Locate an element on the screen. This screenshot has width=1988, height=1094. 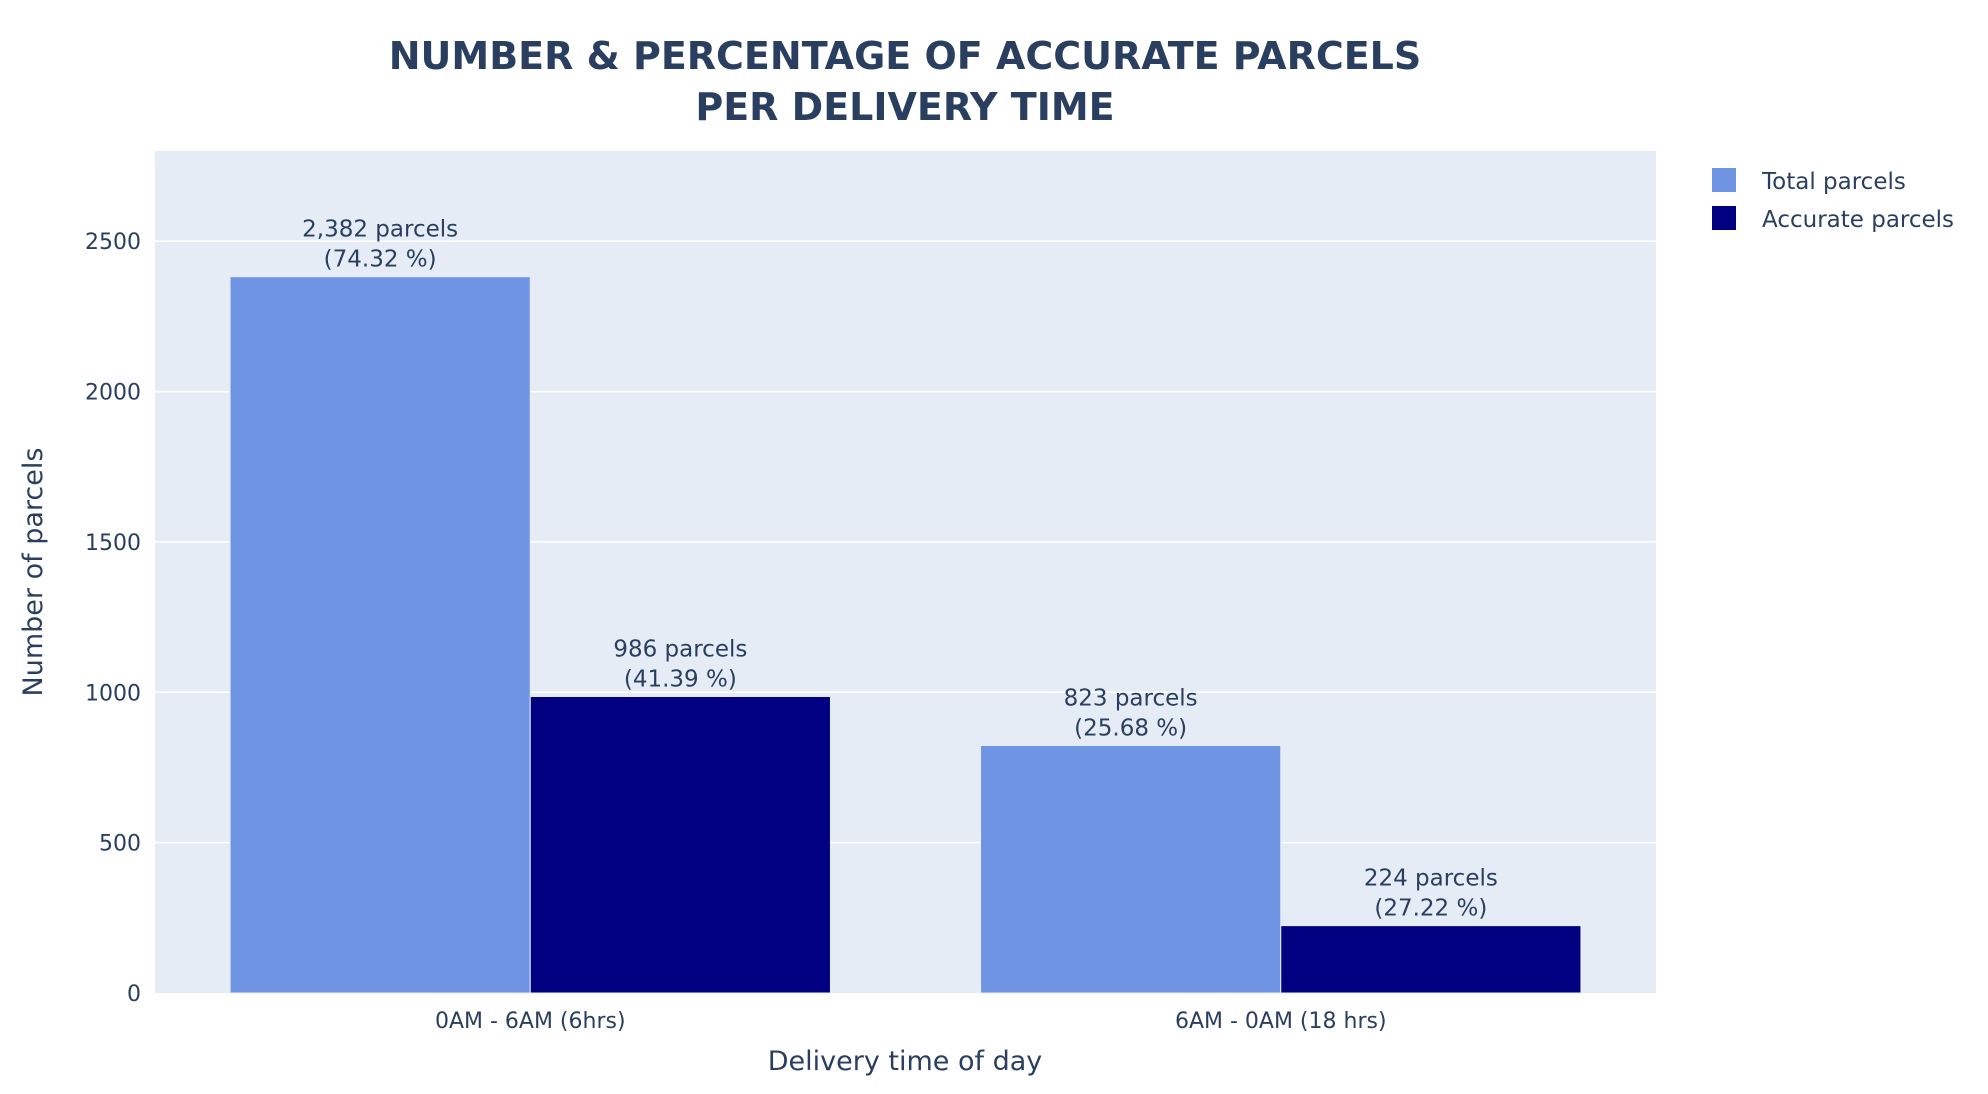
chart-title-line: NUMBER & PERCENTAGE OF ACCURATE PARCELS is located at coordinates (905, 56).